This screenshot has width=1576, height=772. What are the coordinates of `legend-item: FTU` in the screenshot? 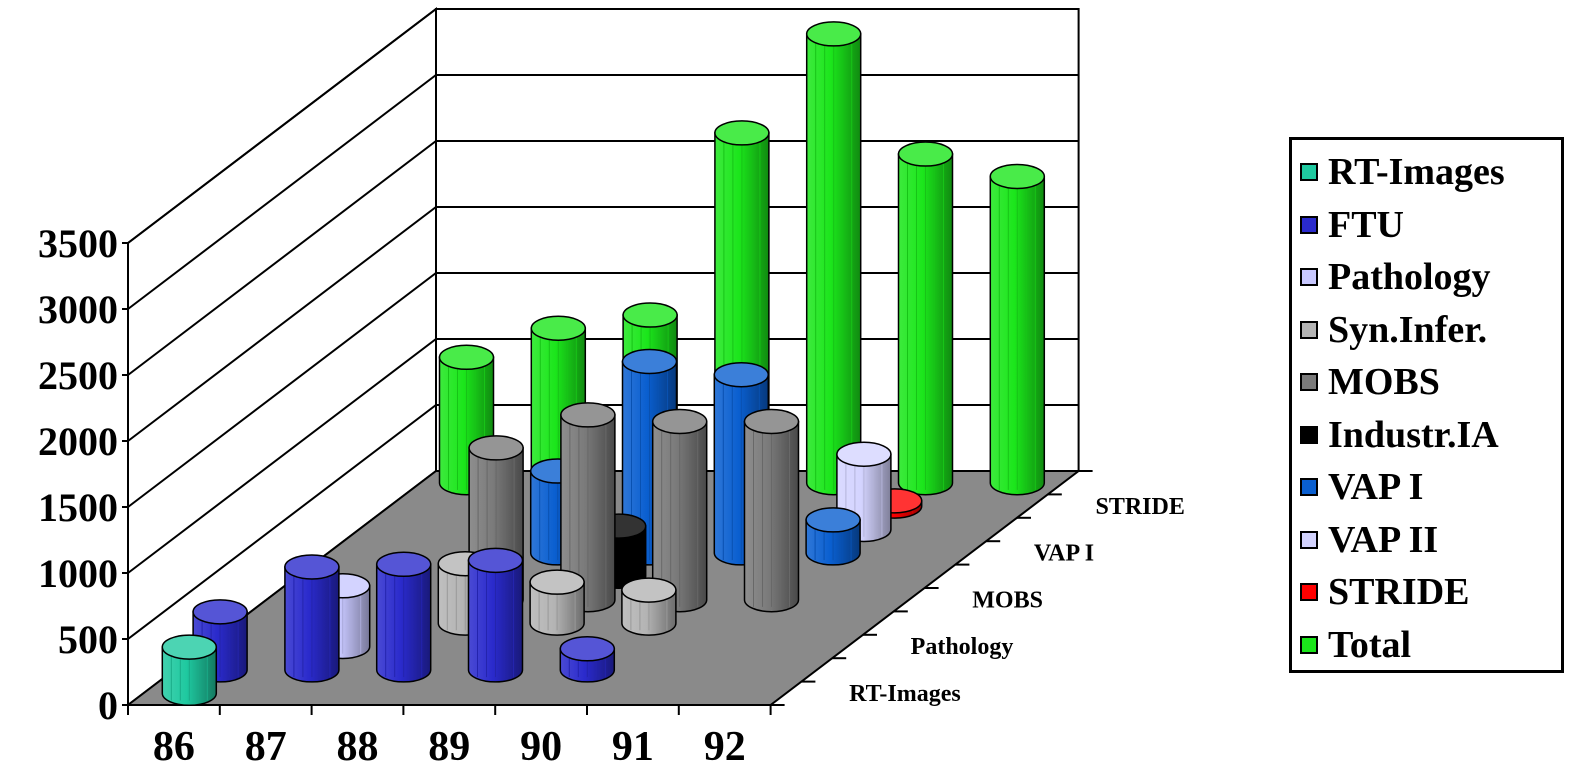 It's located at (1430, 225).